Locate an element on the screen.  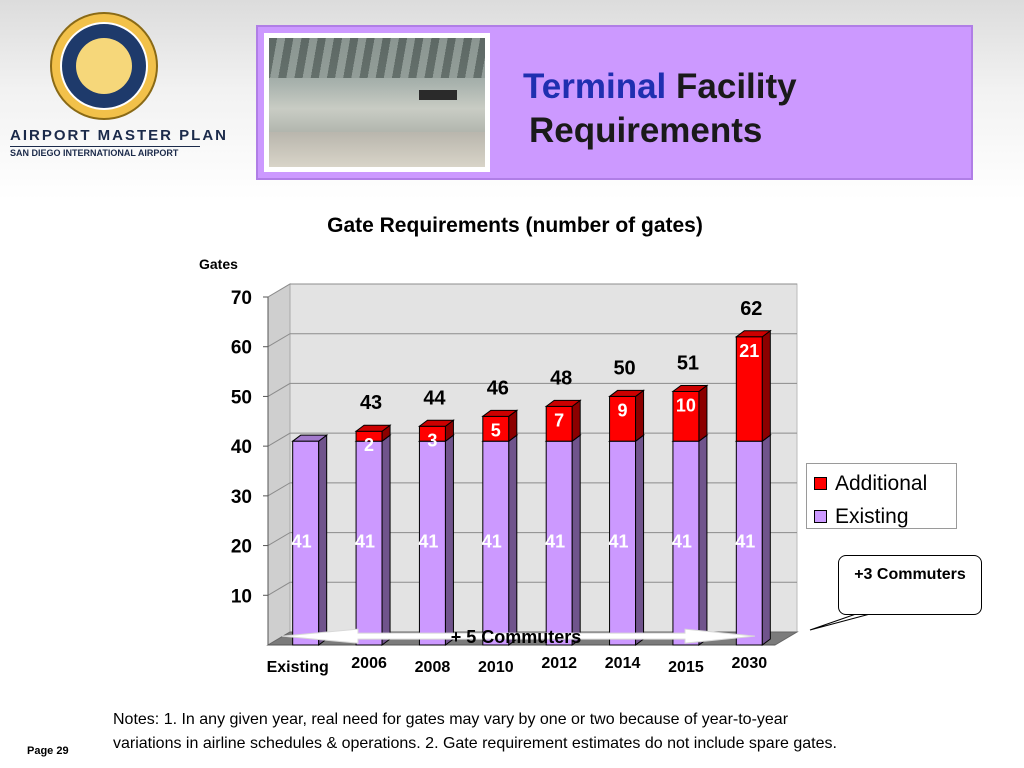
bar-additional-2030-top is located at coordinates (753, 334).